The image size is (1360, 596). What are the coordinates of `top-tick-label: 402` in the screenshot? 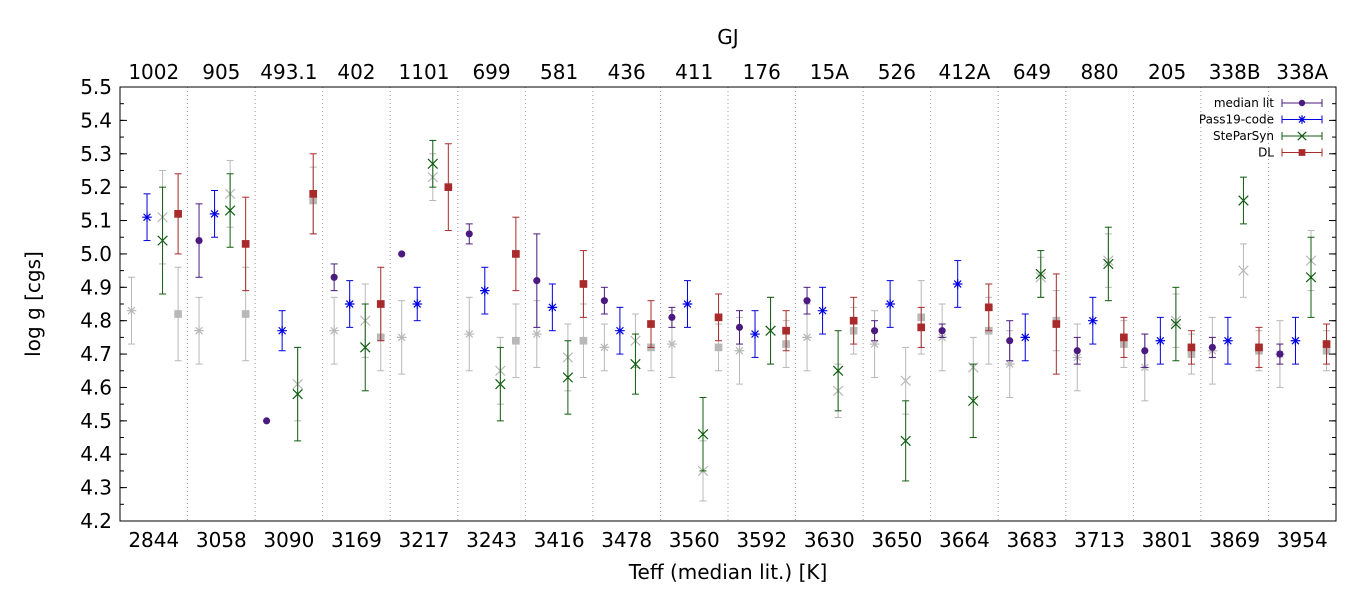 It's located at (356, 72).